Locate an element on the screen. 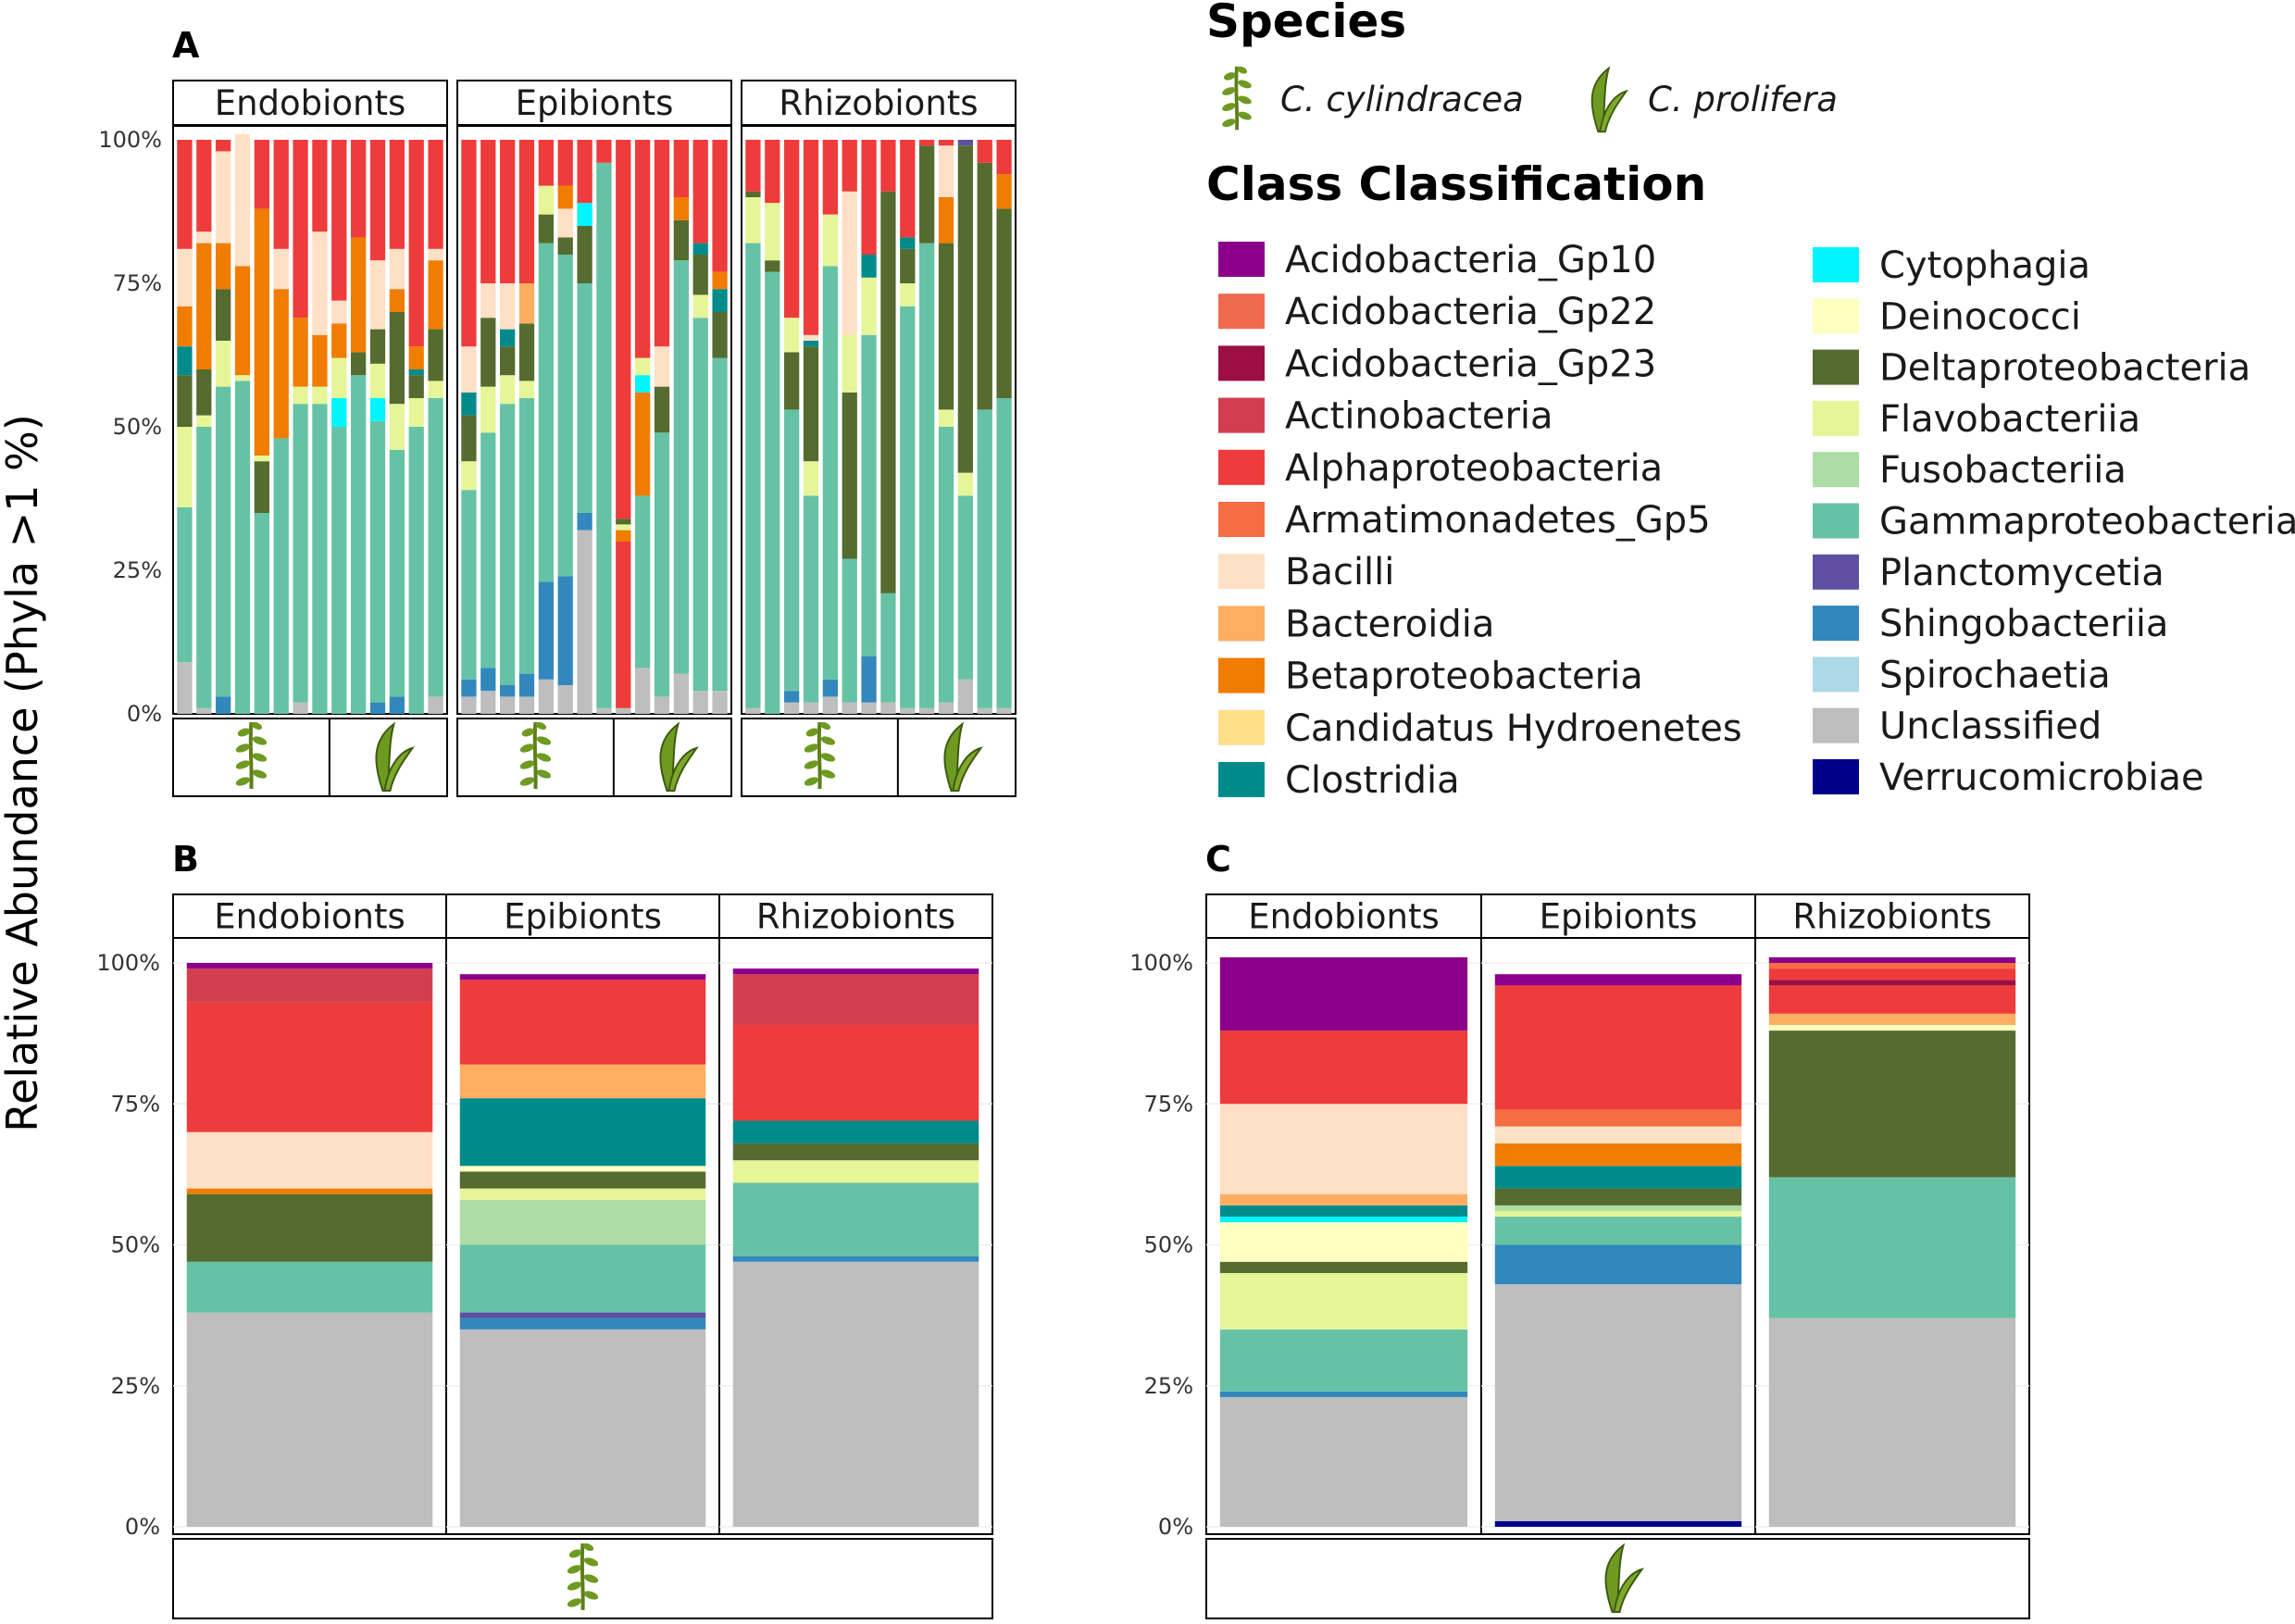  panel-a-rhizobionts-12-seg-3-deltaproteobacteria is located at coordinates (965, 309).